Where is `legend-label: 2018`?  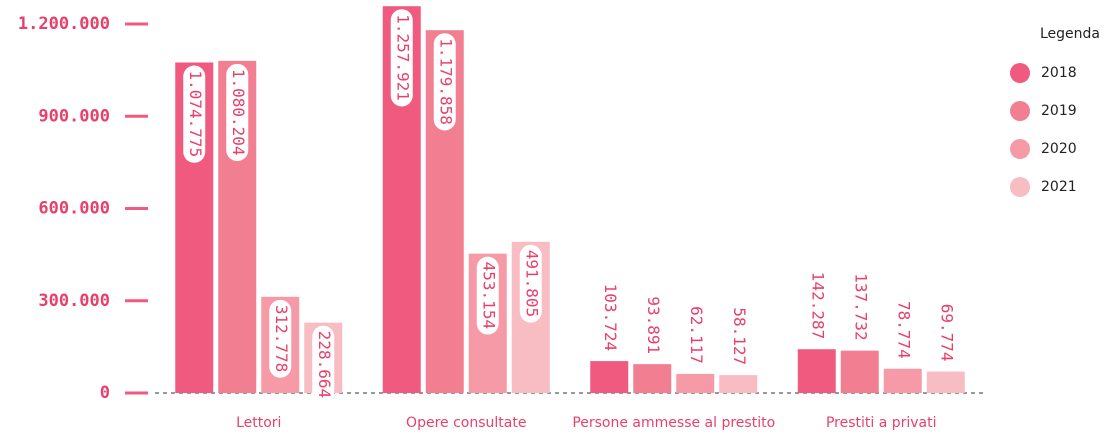 legend-label: 2018 is located at coordinates (1059, 73).